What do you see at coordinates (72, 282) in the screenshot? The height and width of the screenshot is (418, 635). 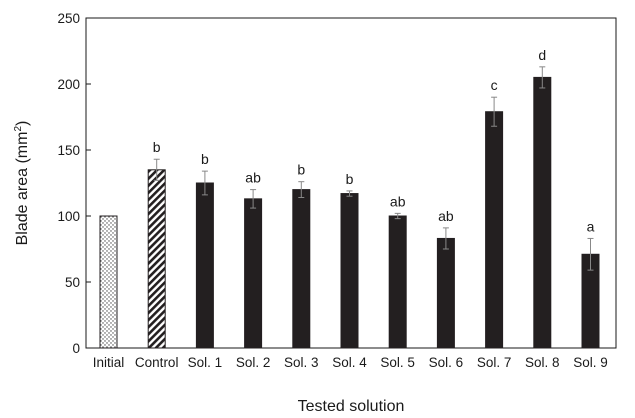 I see `y-tick-label: 50` at bounding box center [72, 282].